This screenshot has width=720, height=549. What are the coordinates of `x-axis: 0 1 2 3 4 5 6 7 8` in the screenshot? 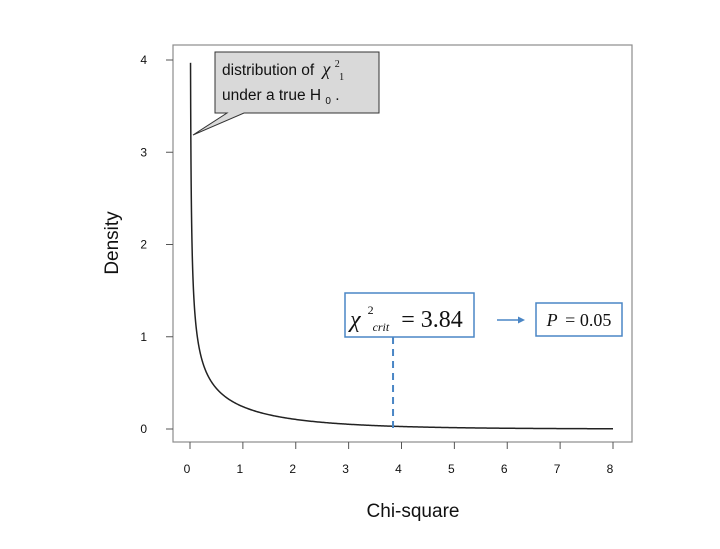 It's located at (399, 459).